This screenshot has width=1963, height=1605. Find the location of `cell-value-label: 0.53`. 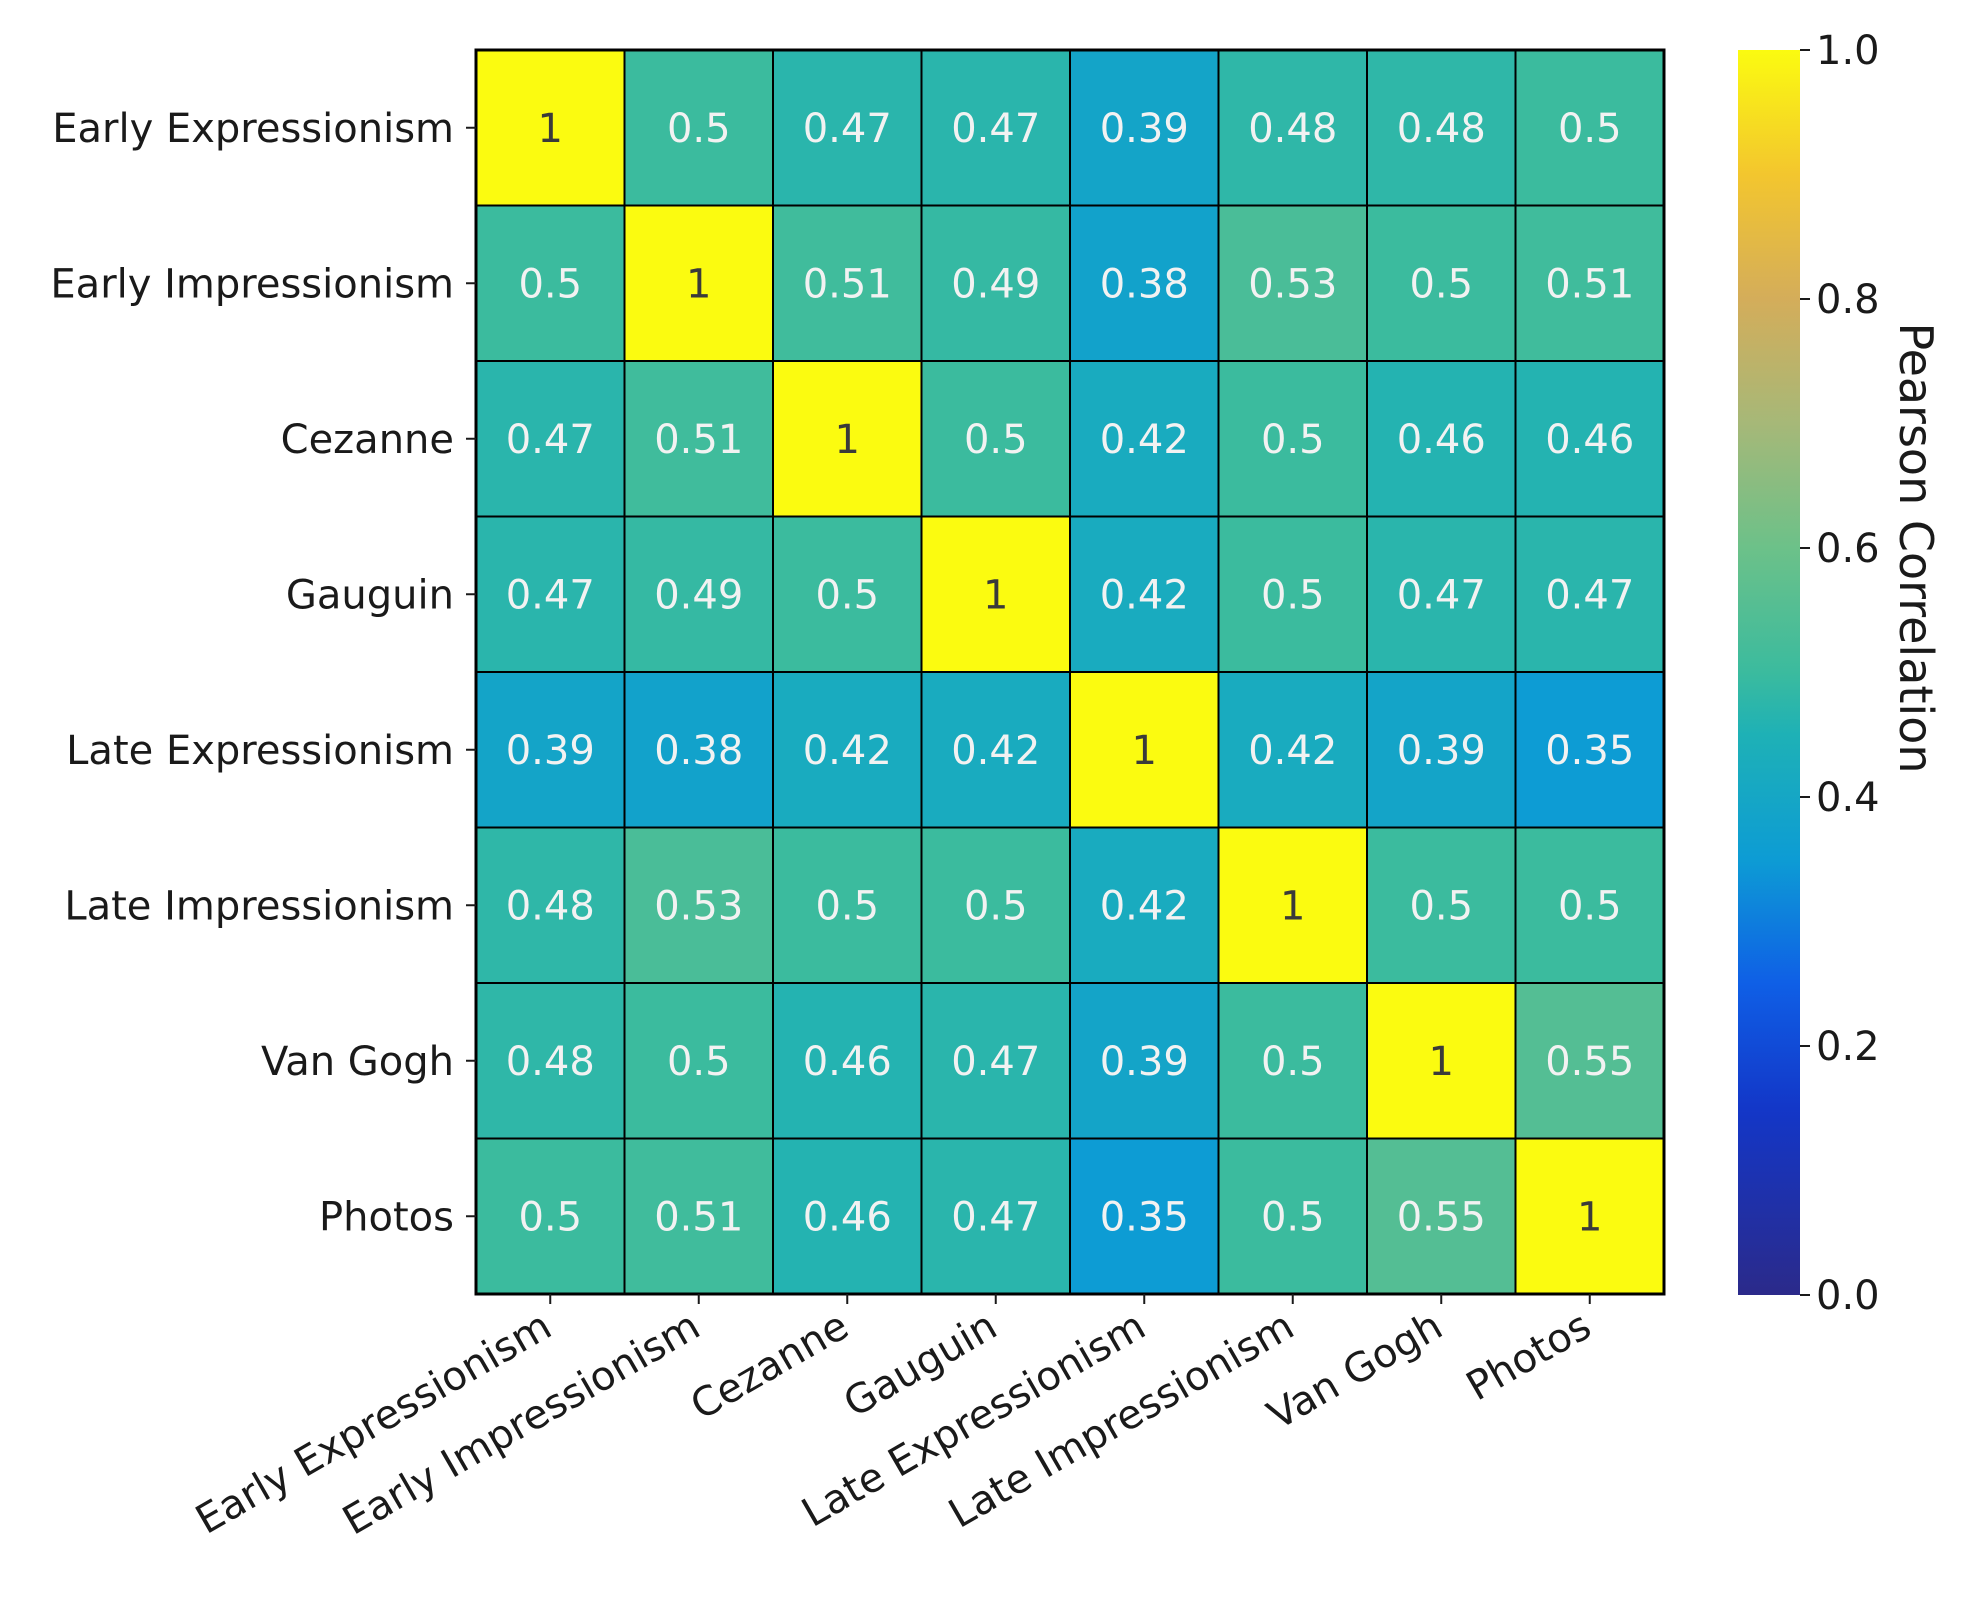

cell-value-label: 0.53 is located at coordinates (698, 906).